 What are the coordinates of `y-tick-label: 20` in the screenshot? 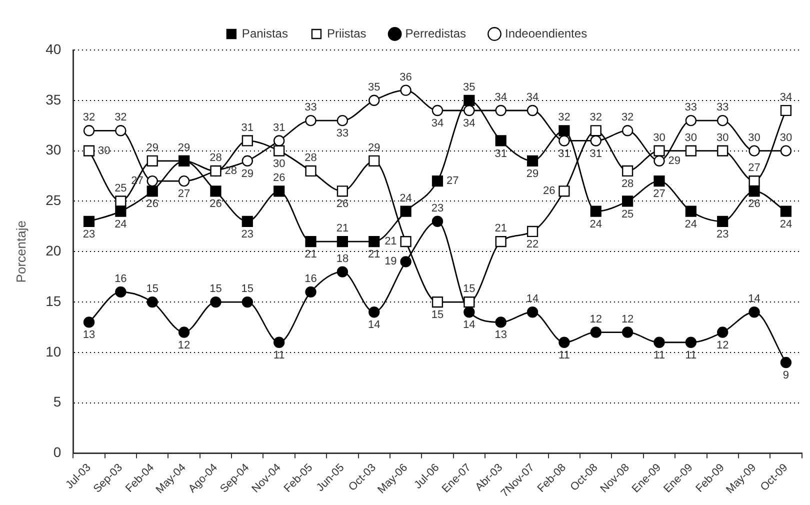 It's located at (54, 250).